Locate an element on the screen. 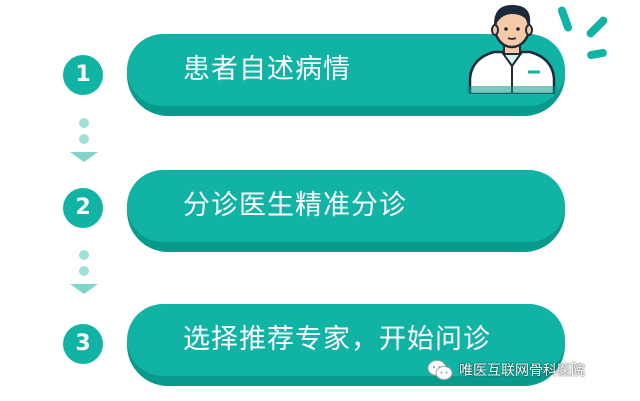 The width and height of the screenshot is (640, 401). watermark: 唯医互联网骨科医院 is located at coordinates (506, 370).